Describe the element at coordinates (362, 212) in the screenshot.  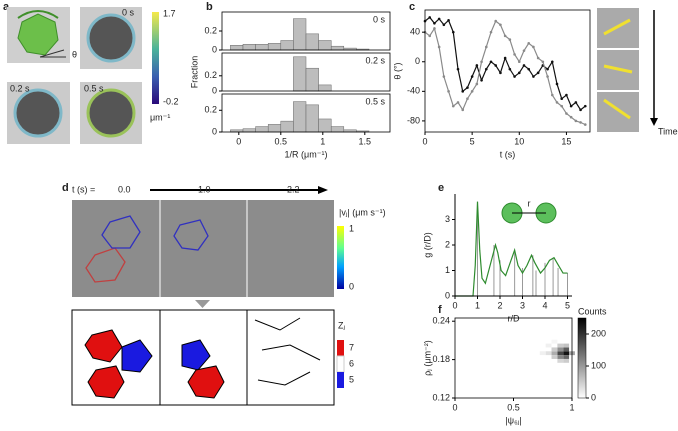
I see `colorbar-label: |vⱼ| (μm s⁻¹)` at that location.